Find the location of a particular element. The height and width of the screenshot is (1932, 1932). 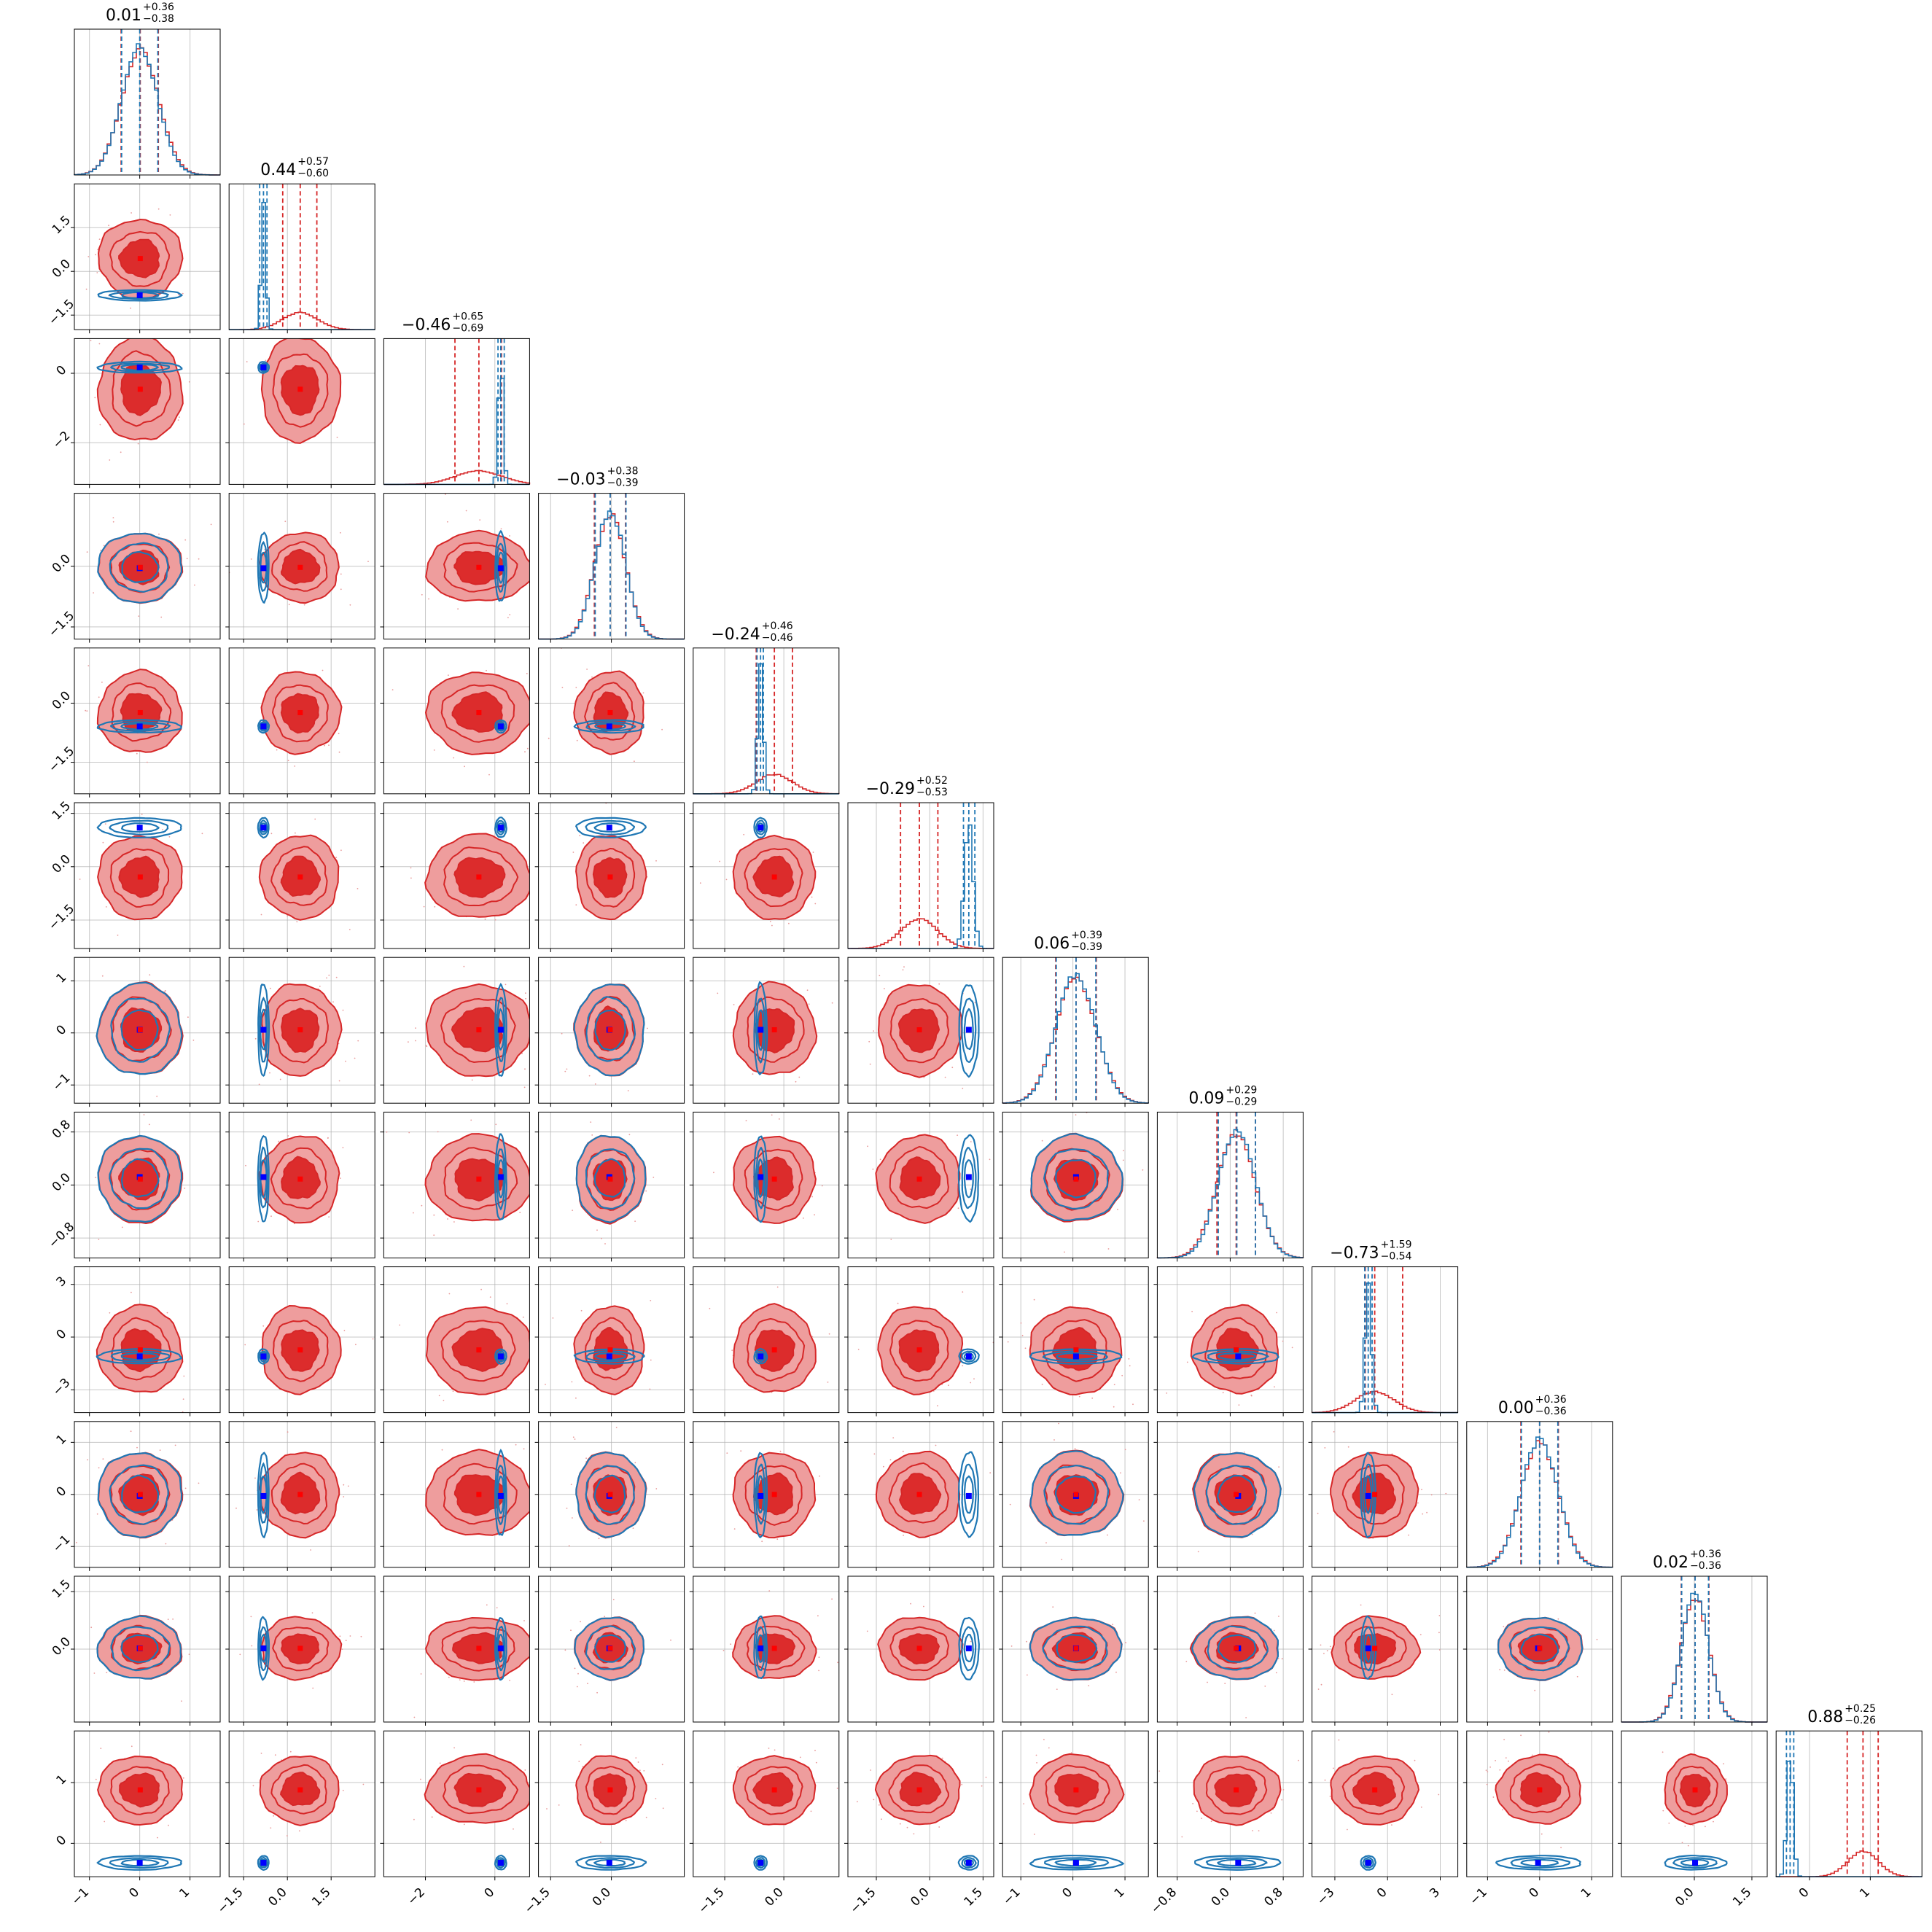

panel-title-minus: −0.39 is located at coordinates (623, 483).